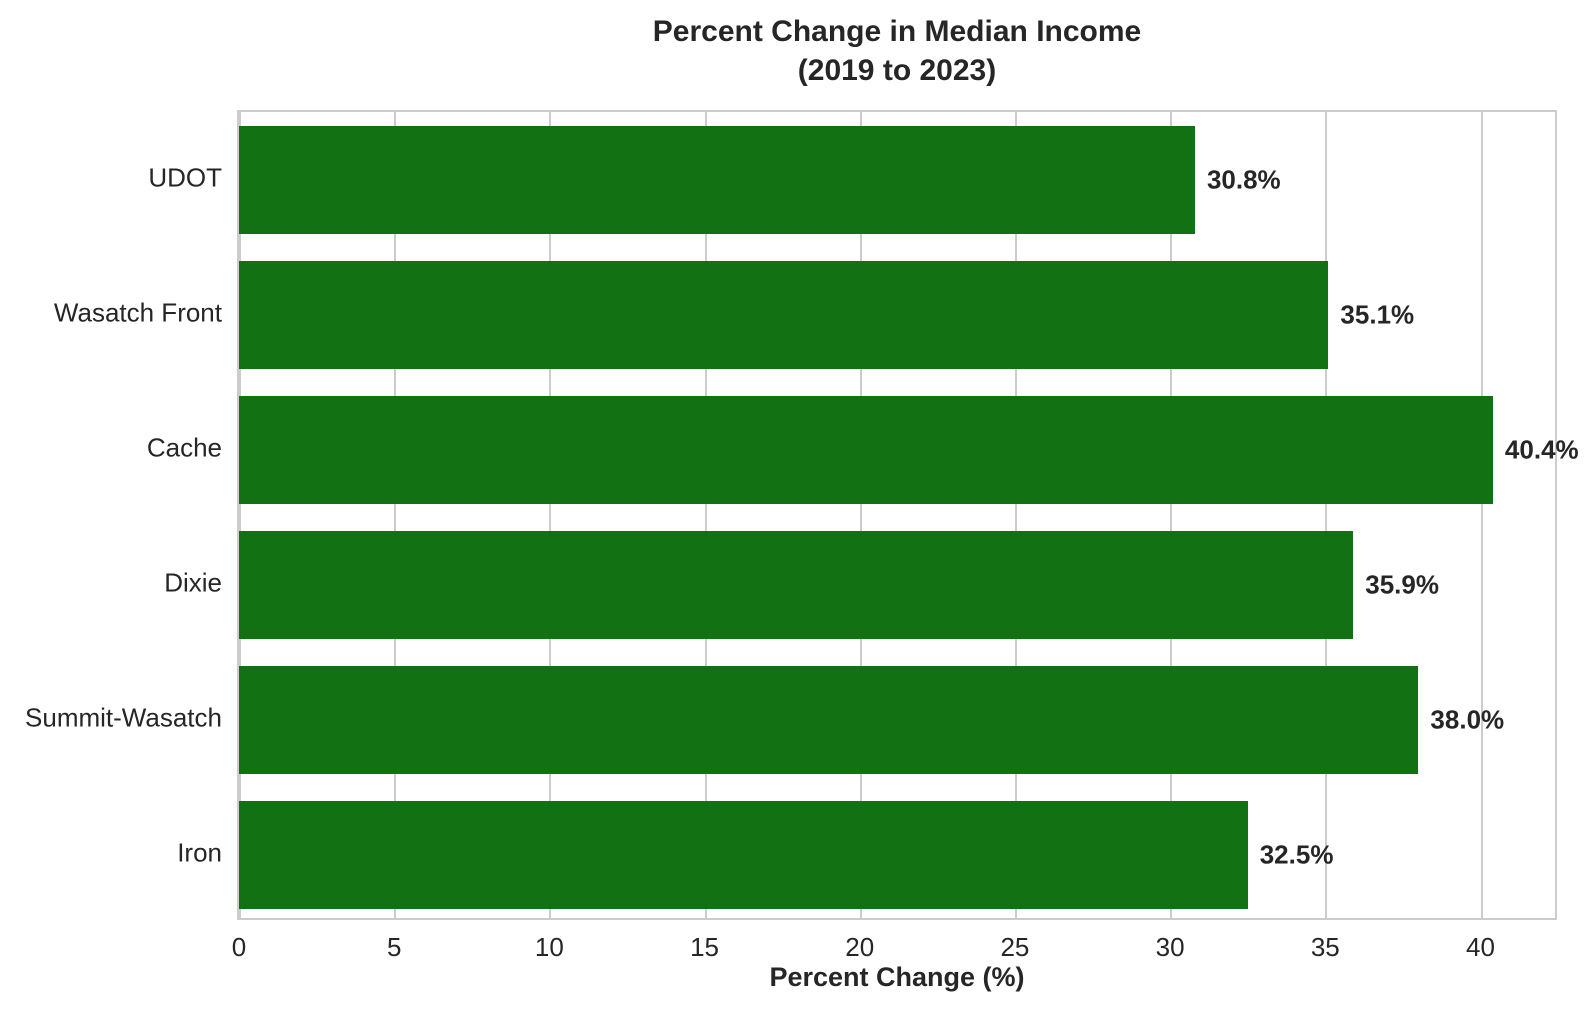 The image size is (1589, 1021). What do you see at coordinates (549, 947) in the screenshot?
I see `x-tick-label: 10` at bounding box center [549, 947].